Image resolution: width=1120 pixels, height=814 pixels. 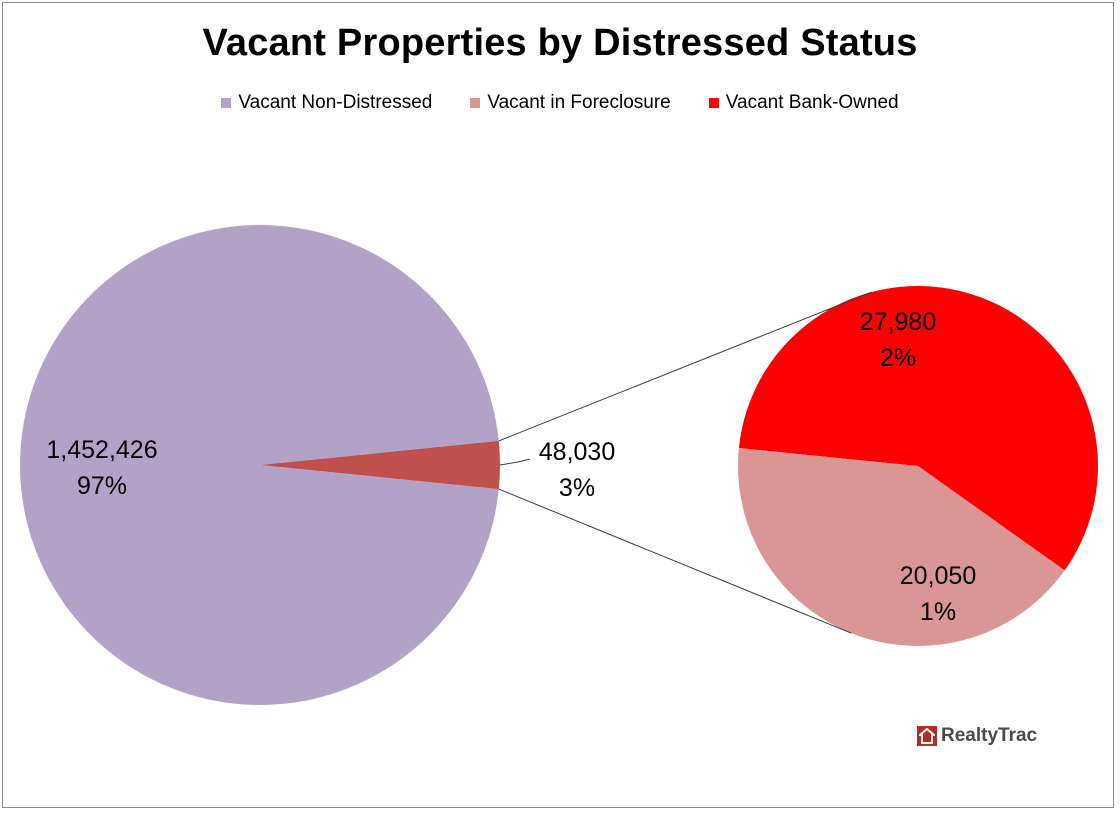 What do you see at coordinates (560, 43) in the screenshot?
I see `chart-title: Vacant Properties by Distressed Status` at bounding box center [560, 43].